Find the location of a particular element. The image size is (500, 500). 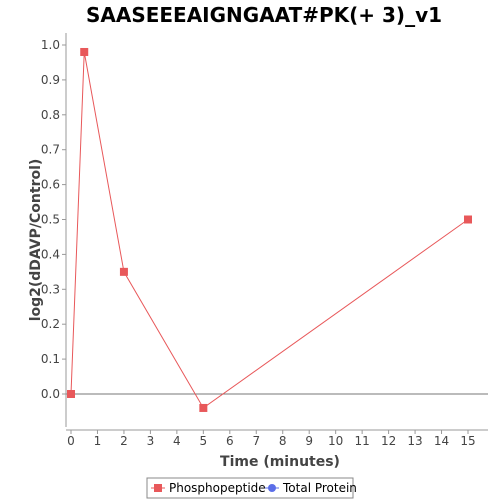

x-tick-label: 15 is located at coordinates (467, 441).